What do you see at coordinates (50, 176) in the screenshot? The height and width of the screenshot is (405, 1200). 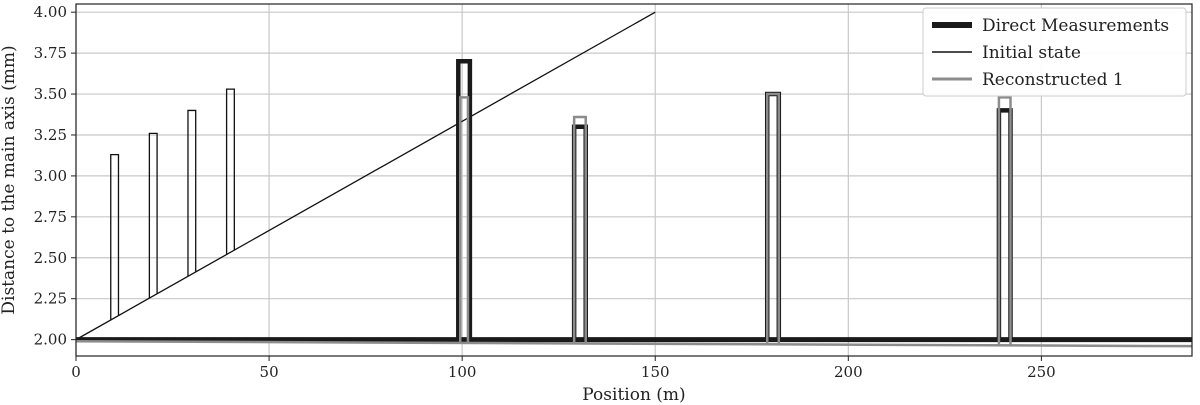 I see `y-tick-label: 3.00` at bounding box center [50, 176].